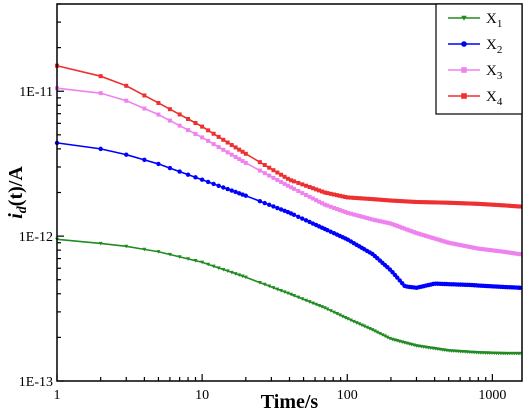 The height and width of the screenshot is (413, 526). I want to click on y-tick-label: 1E-13, so click(36, 382).